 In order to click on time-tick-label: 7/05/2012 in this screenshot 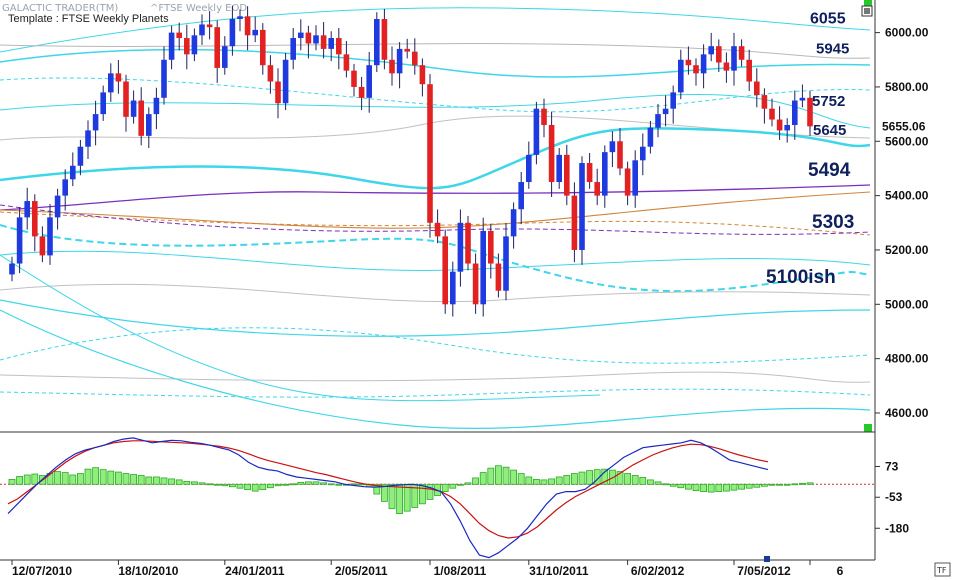, I will do `click(764, 571)`.